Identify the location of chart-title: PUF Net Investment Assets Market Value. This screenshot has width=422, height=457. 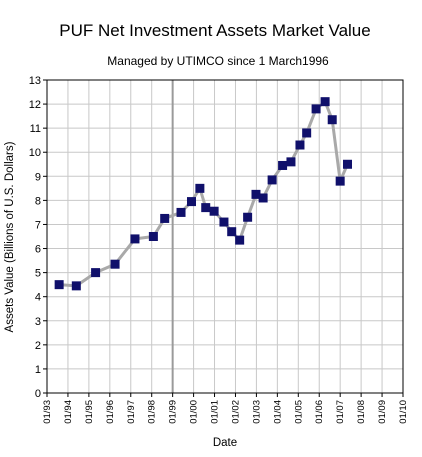
(214, 30).